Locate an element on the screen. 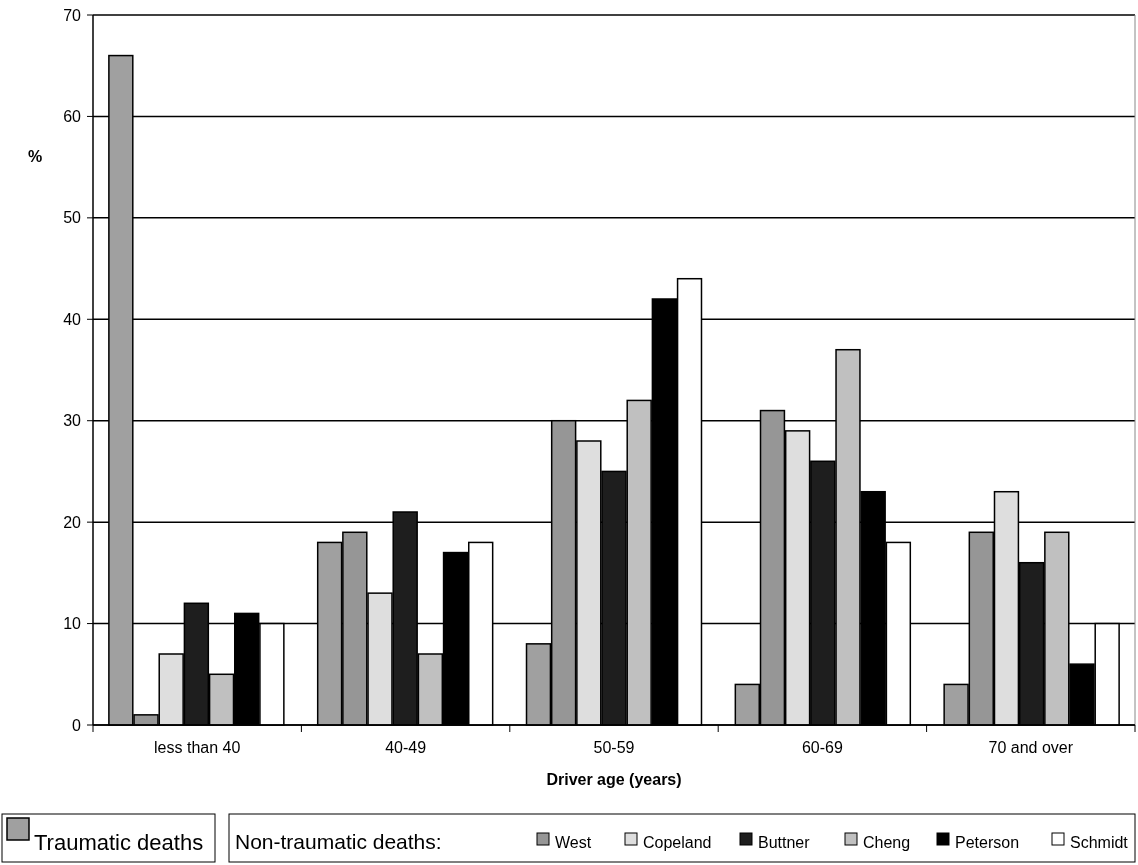  legend-label: Traumatic deaths is located at coordinates (119, 842).